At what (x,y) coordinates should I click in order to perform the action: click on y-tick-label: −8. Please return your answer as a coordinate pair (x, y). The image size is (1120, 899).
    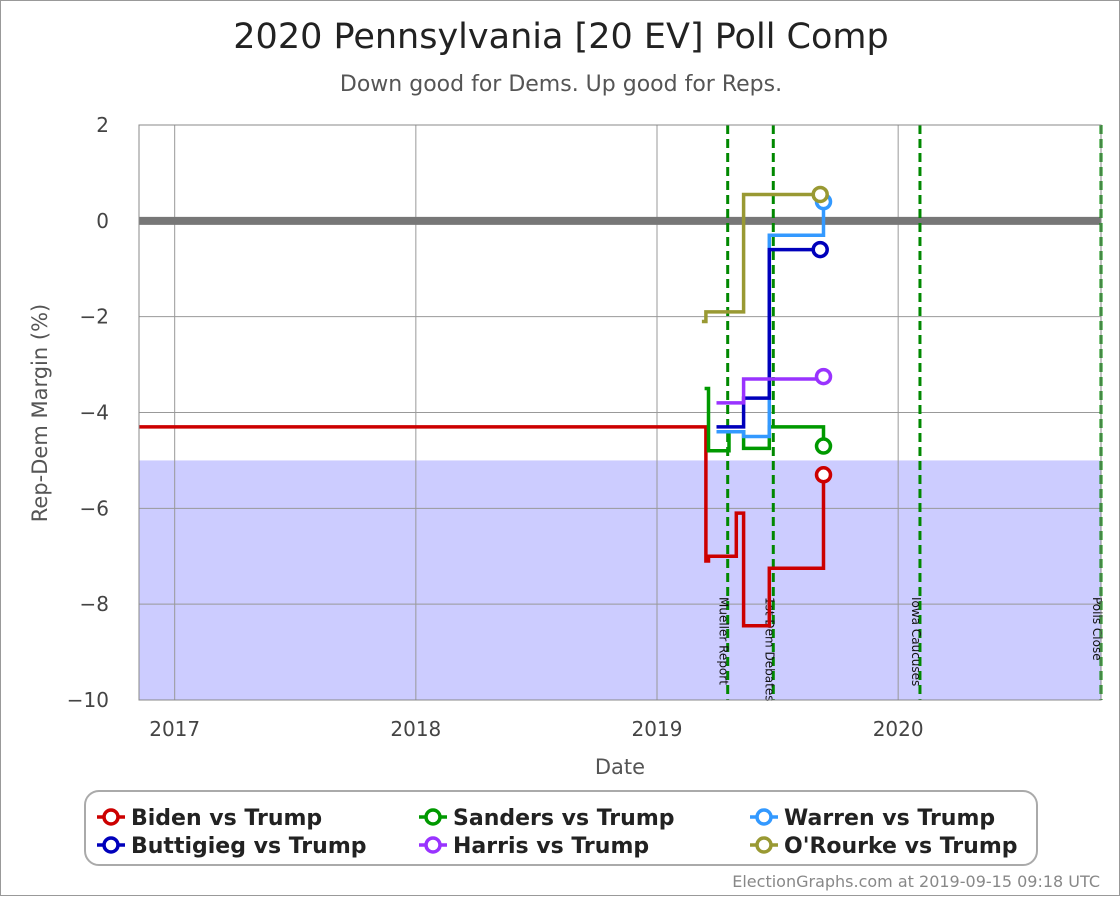
    Looking at the image, I should click on (94, 604).